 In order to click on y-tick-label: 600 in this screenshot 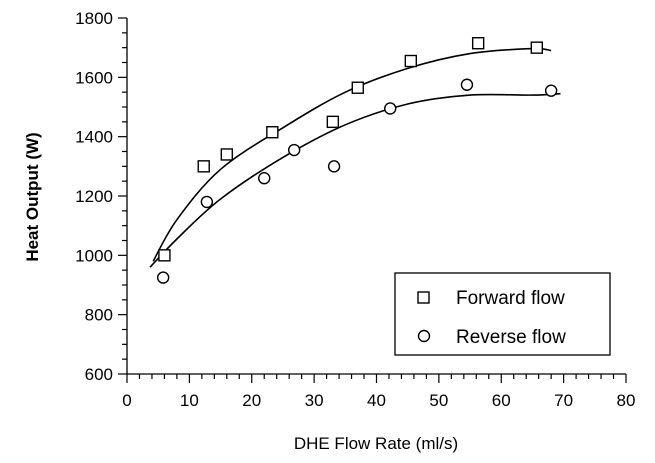, I will do `click(99, 374)`.